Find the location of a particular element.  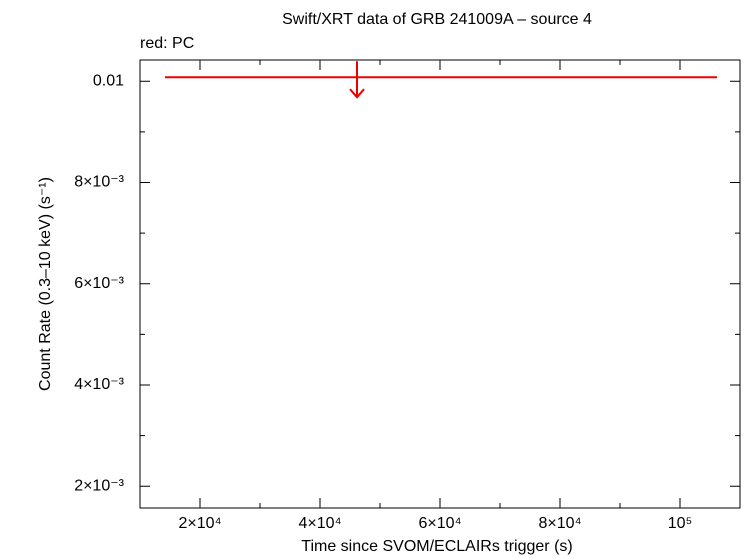

x-axis-label: Time since SVOM/ECLAIRs trigger (s) is located at coordinates (436, 546).